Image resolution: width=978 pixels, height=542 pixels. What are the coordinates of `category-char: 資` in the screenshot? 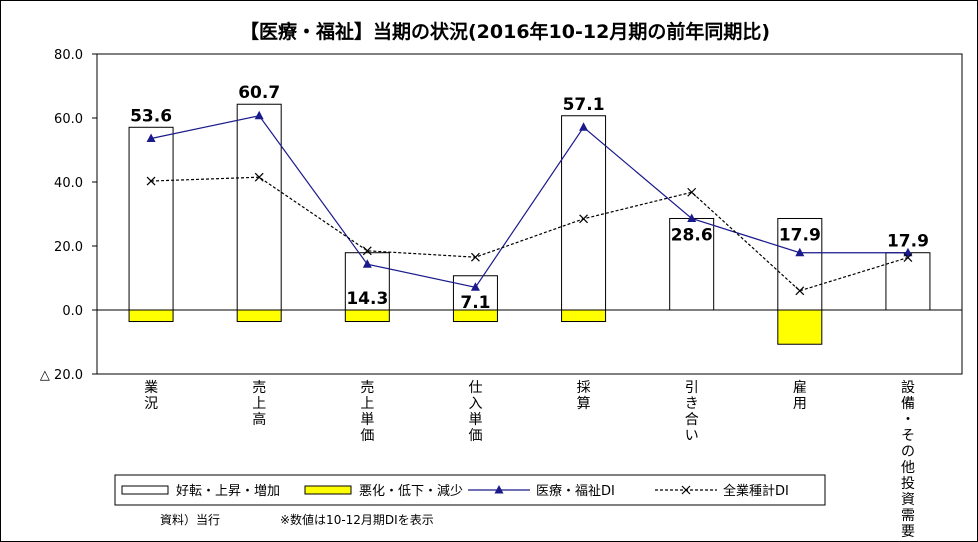 It's located at (908, 500).